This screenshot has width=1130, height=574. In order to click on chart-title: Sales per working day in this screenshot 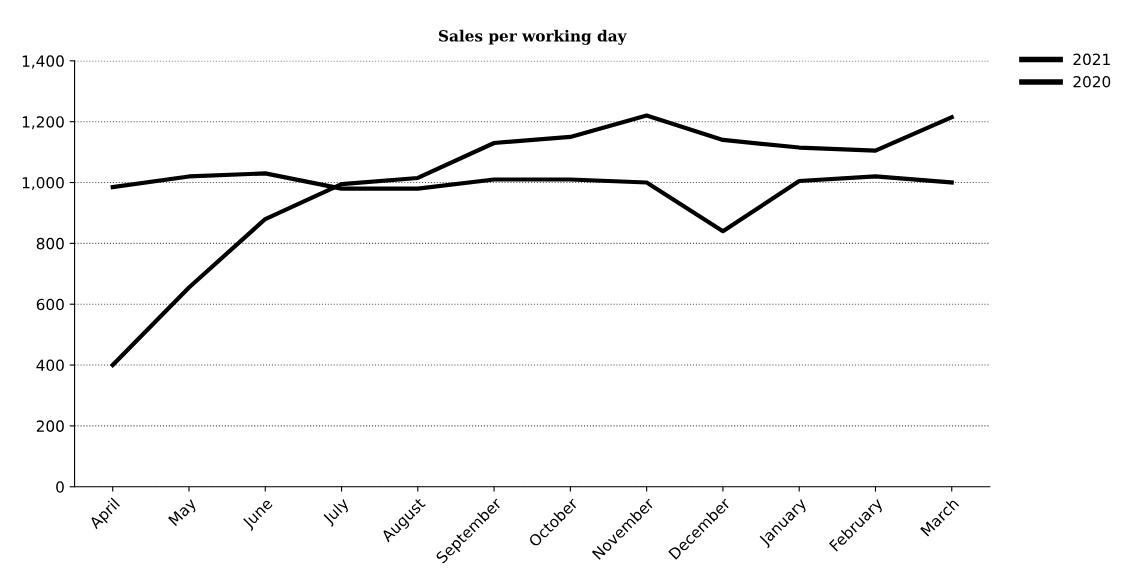, I will do `click(532, 37)`.